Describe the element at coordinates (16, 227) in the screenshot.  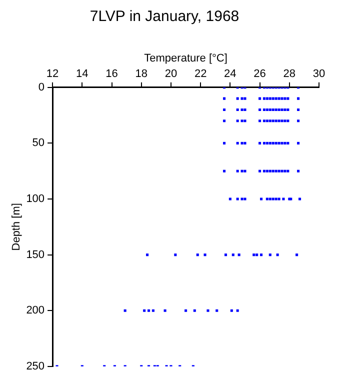
I see `y-axis-title: Depth [m]` at that location.